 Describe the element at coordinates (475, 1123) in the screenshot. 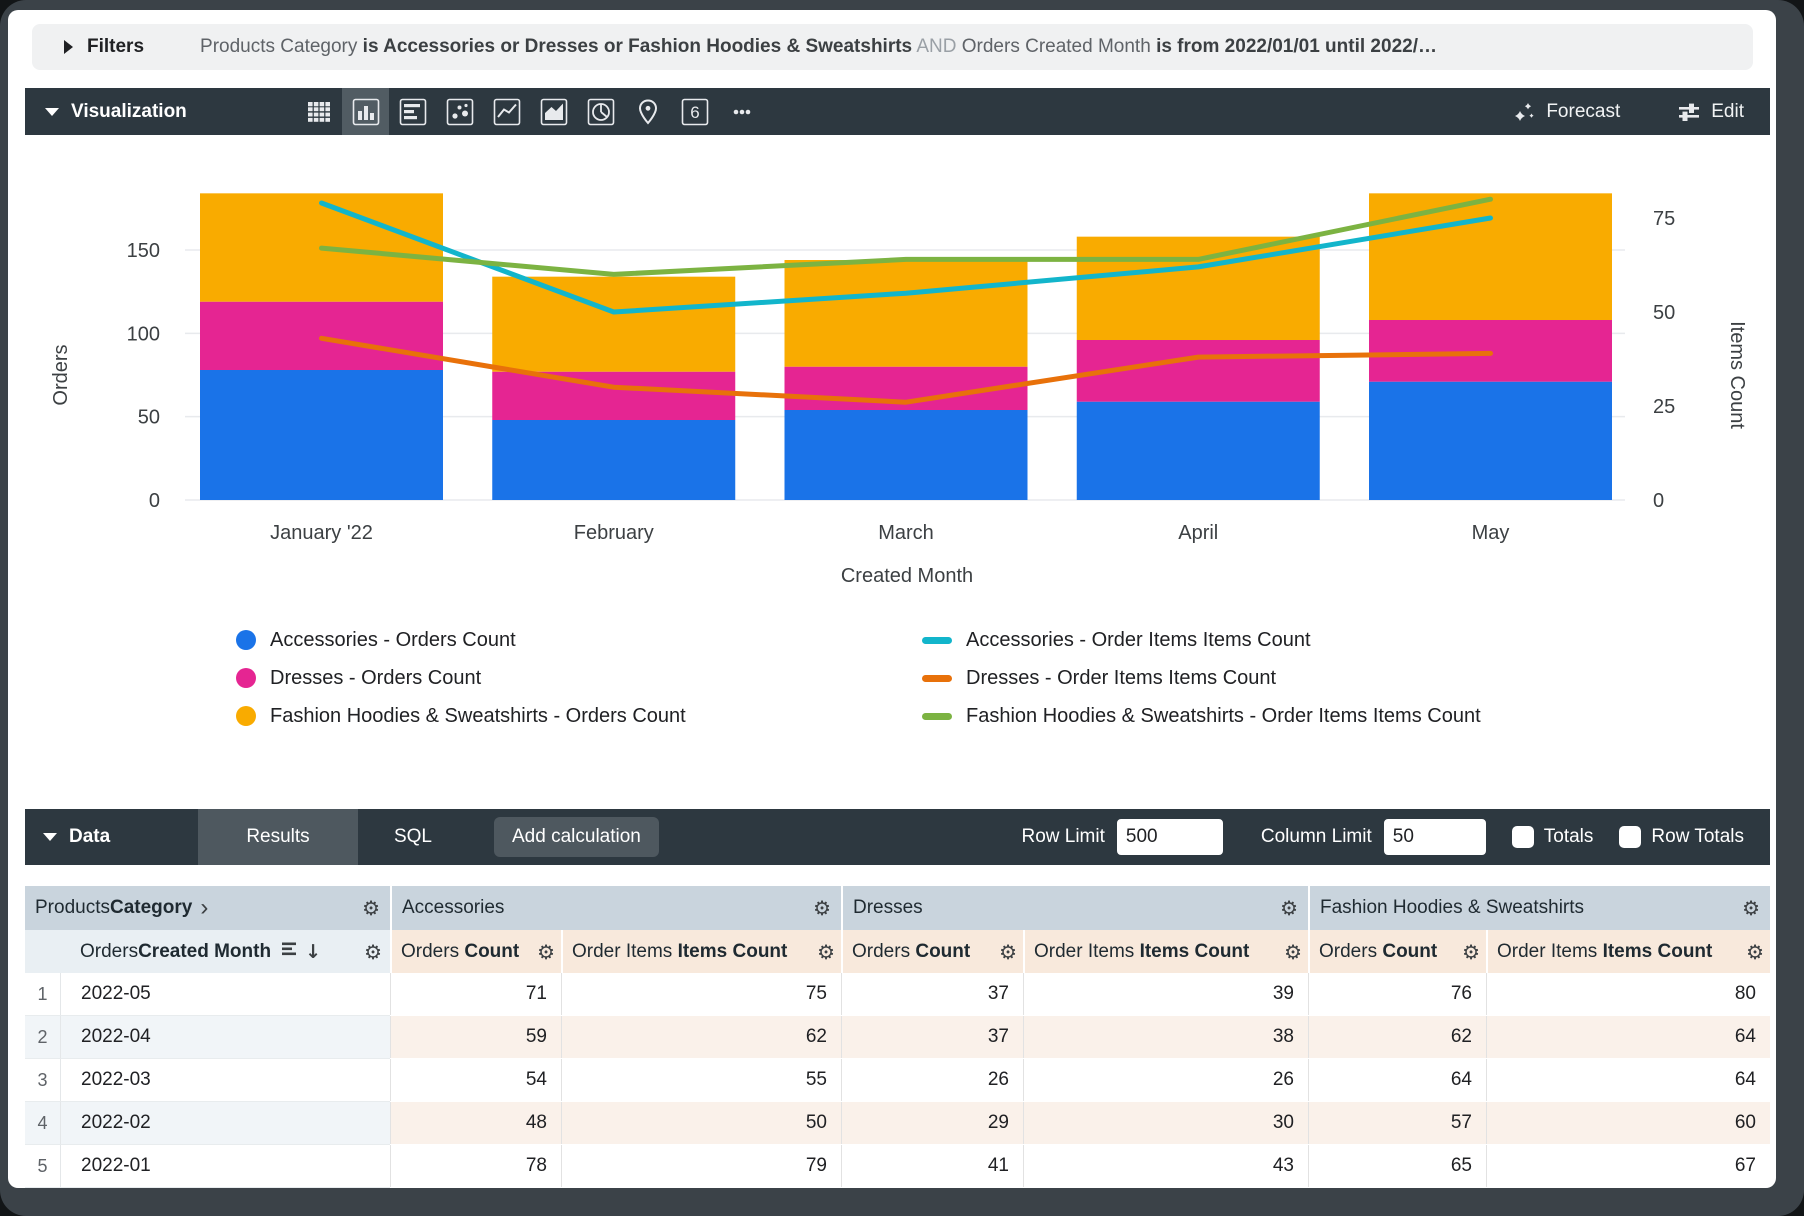

I see `measure-cell: 48` at that location.